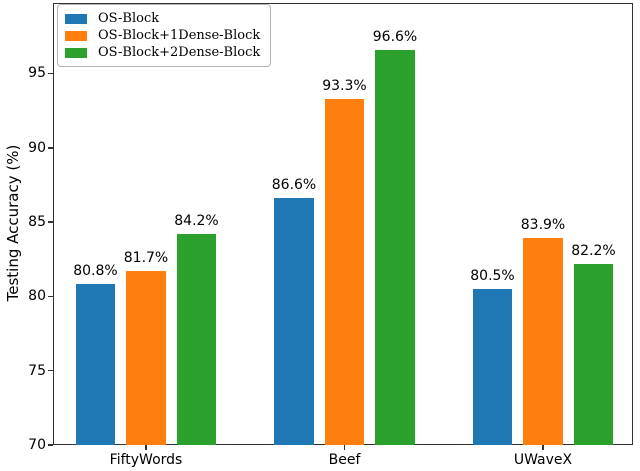 Image resolution: width=640 pixels, height=471 pixels. I want to click on bar-value-label: 80.5%, so click(492, 275).